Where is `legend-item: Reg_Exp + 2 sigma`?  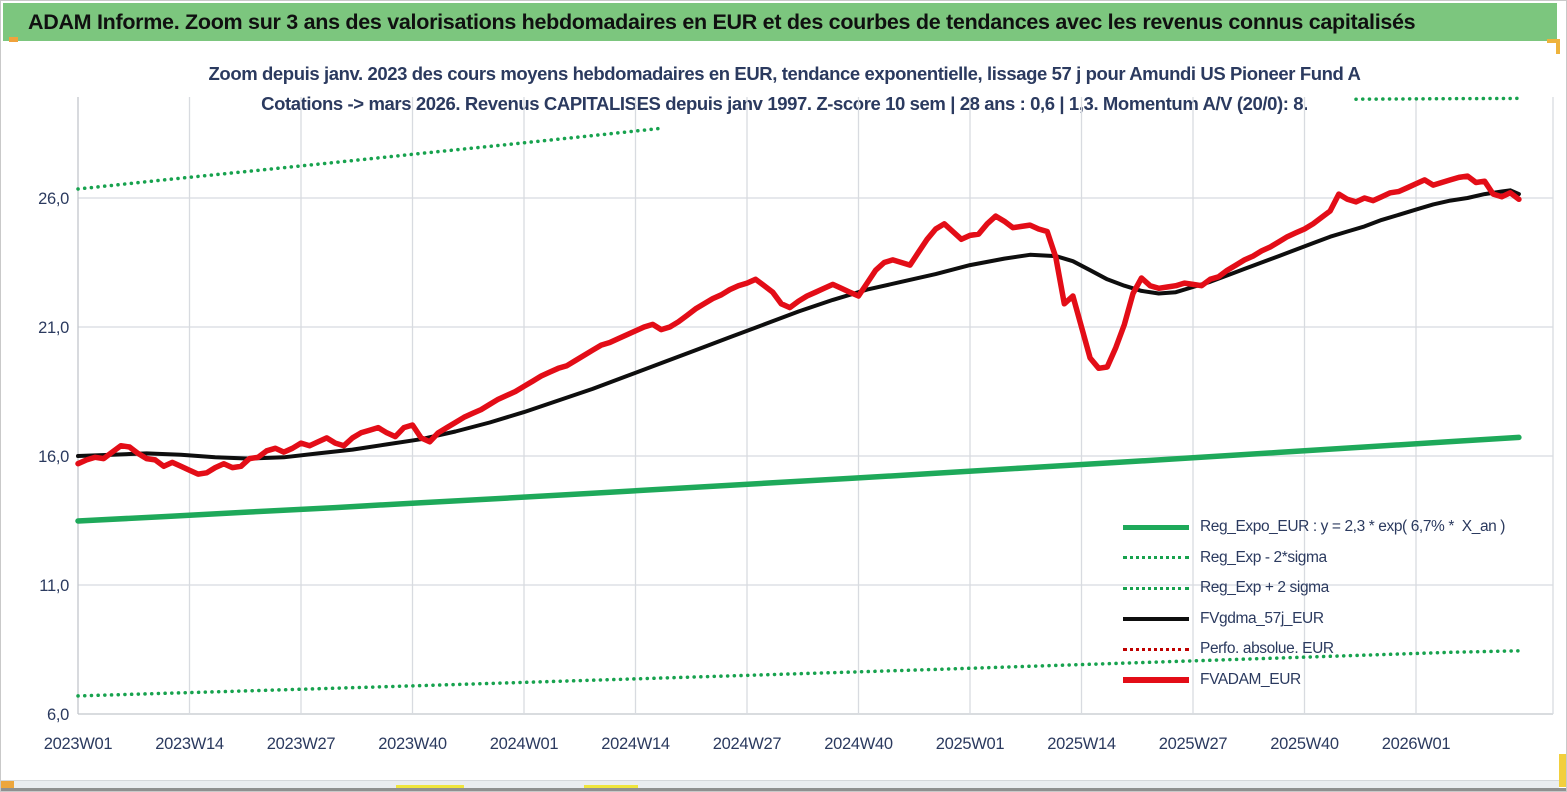 legend-item: Reg_Exp + 2 sigma is located at coordinates (1314, 588).